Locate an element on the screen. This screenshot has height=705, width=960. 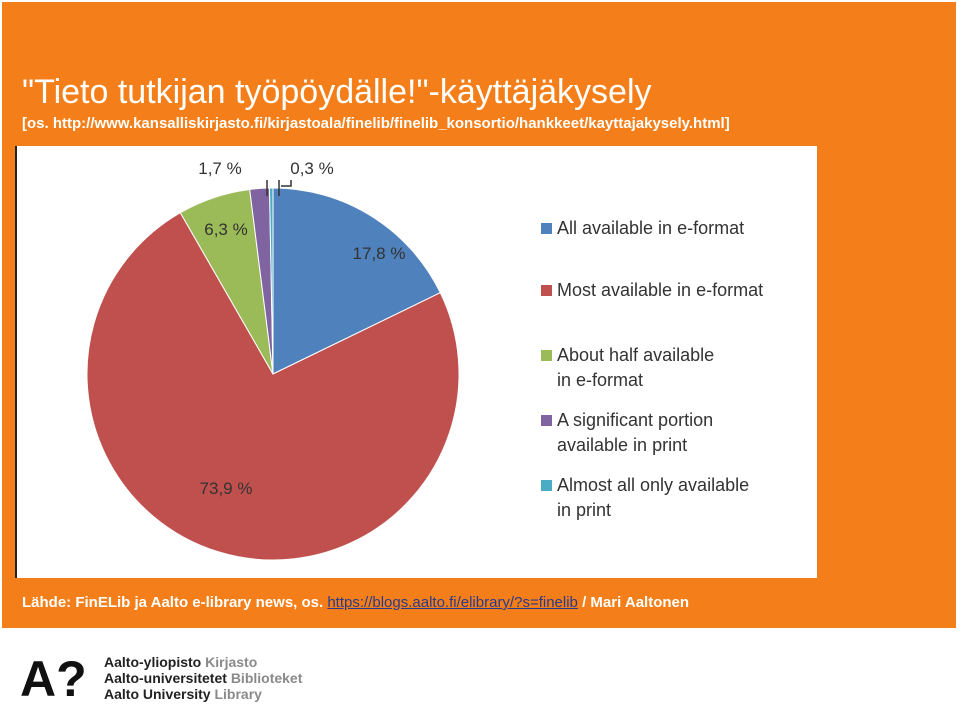
logo-mark-text: A? is located at coordinates (53, 678).